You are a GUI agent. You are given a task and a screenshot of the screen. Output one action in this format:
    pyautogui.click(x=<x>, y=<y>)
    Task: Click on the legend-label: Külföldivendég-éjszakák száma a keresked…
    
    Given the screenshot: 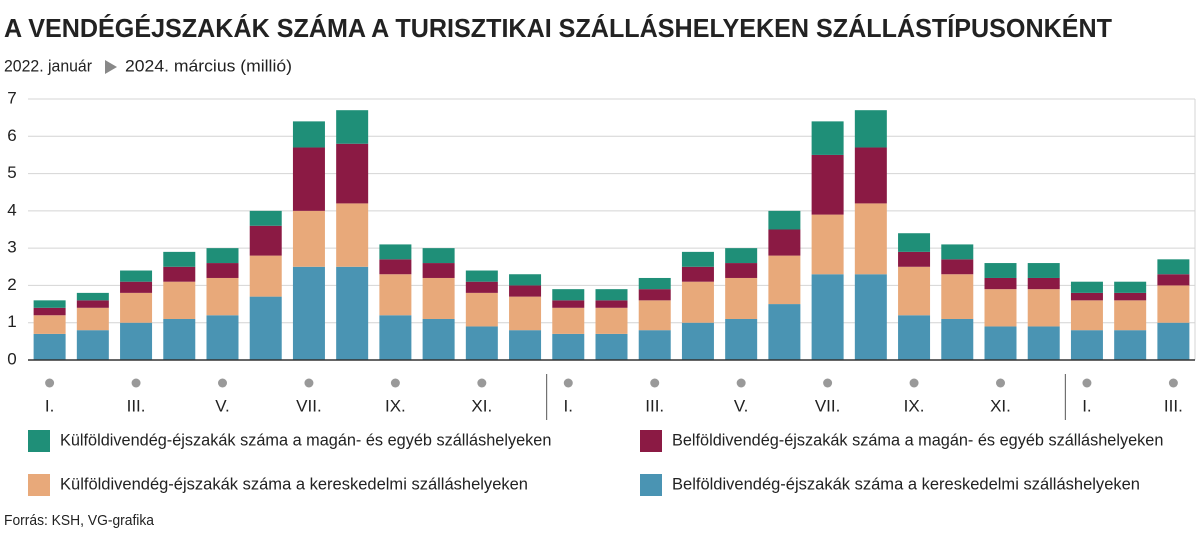 What is the action you would take?
    pyautogui.click(x=294, y=483)
    